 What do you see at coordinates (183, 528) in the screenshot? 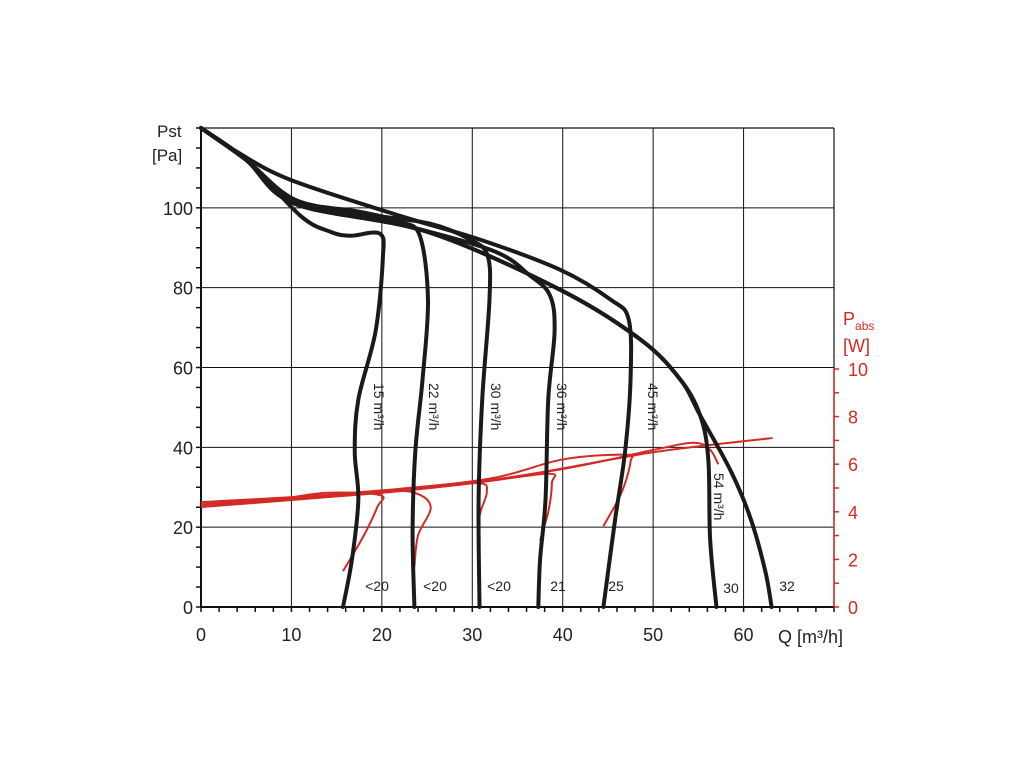
I see `y-tick-label: 20` at bounding box center [183, 528].